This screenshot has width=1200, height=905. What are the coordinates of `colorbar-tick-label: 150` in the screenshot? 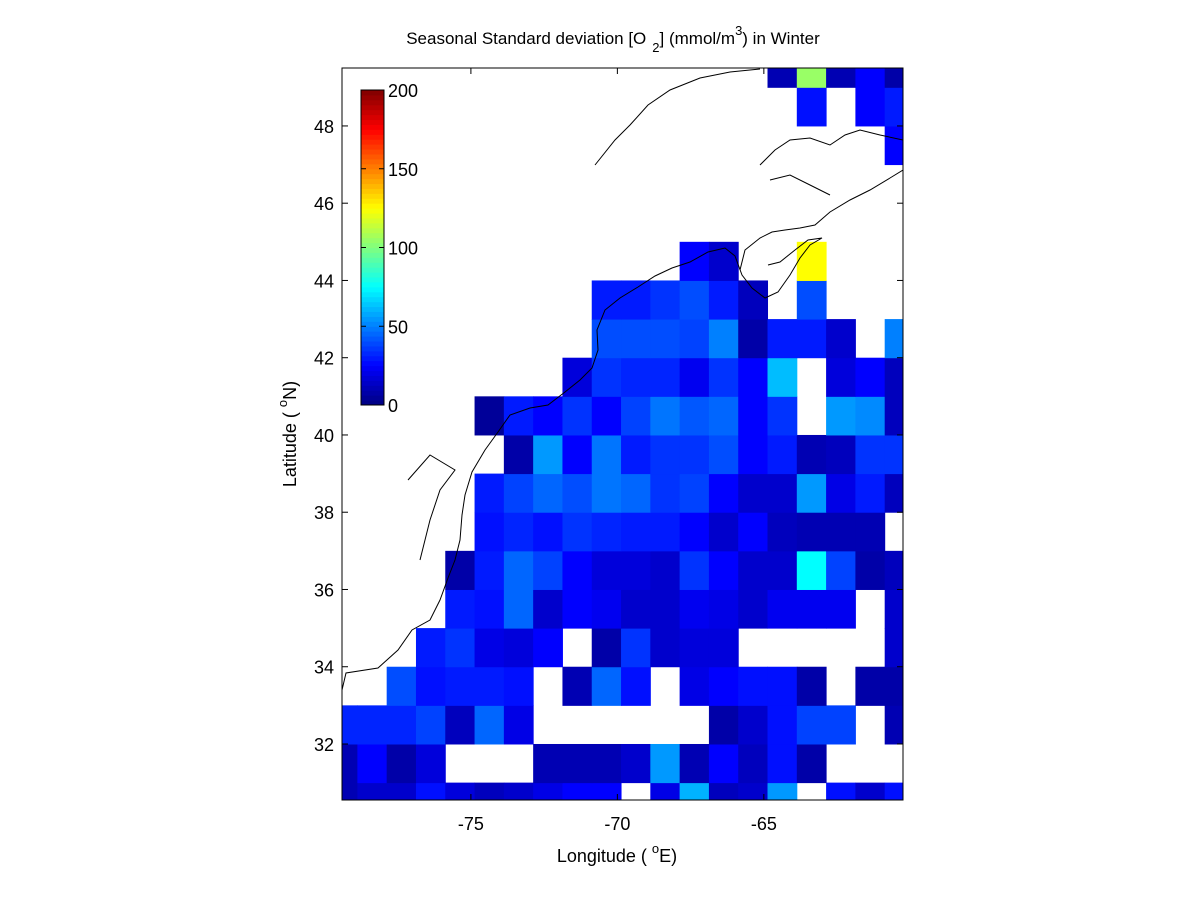 It's located at (403, 170).